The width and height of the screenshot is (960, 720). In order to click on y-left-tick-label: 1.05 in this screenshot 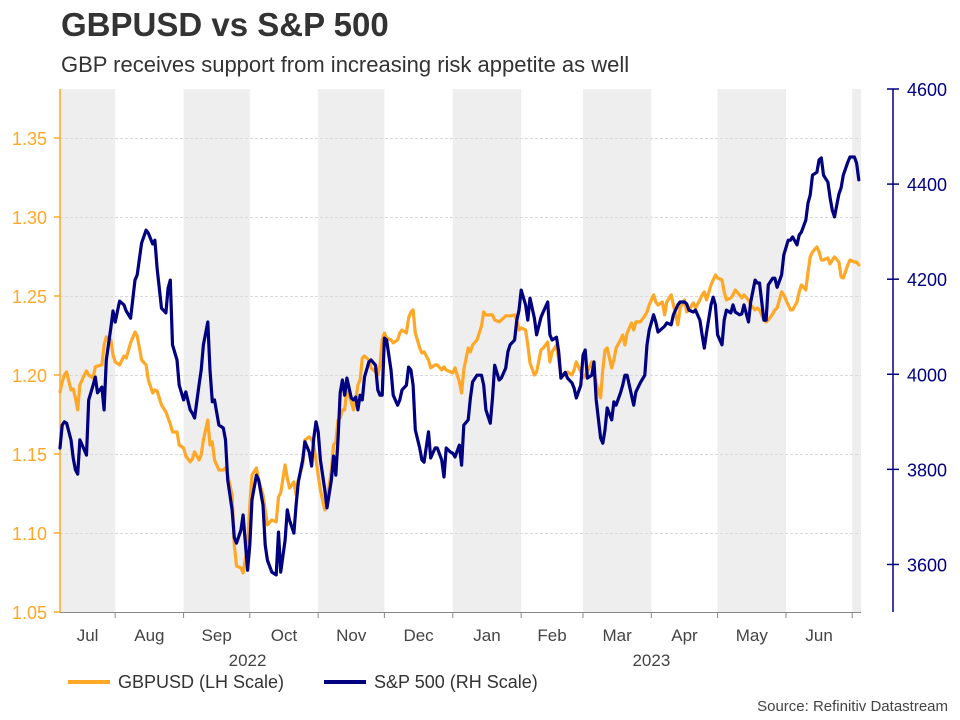, I will do `click(29, 613)`.